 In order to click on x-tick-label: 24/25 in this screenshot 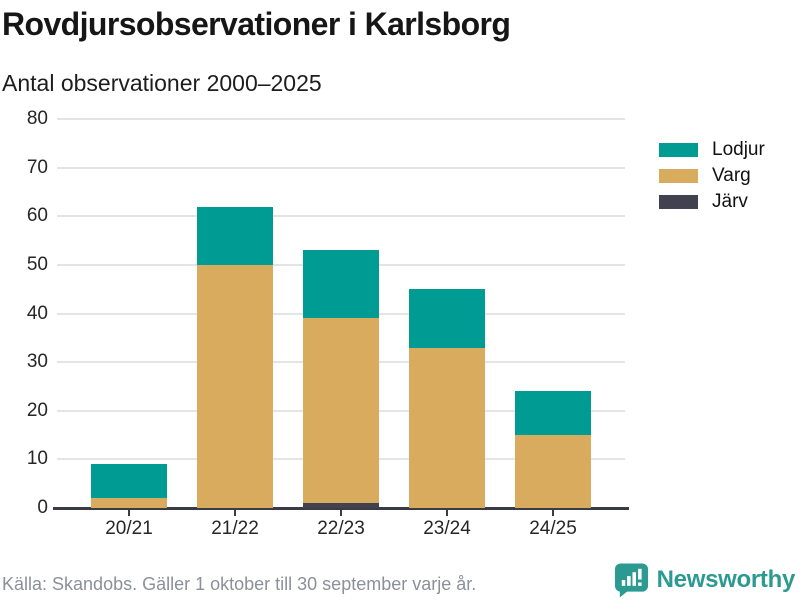, I will do `click(553, 528)`.